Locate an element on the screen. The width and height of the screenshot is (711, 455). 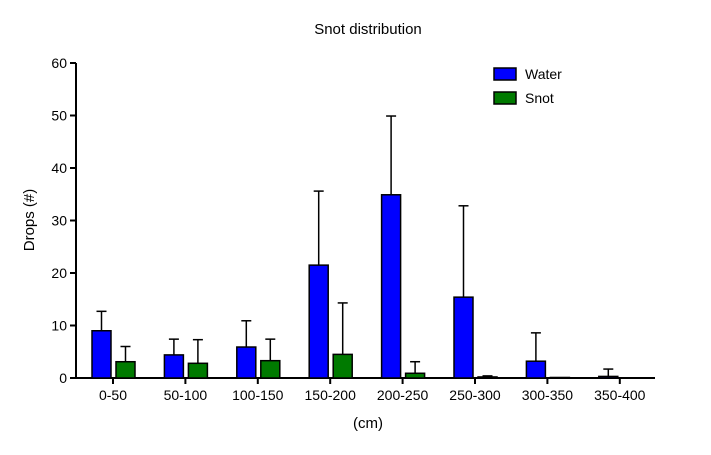
chart-title: Snot distribution is located at coordinates (368, 29).